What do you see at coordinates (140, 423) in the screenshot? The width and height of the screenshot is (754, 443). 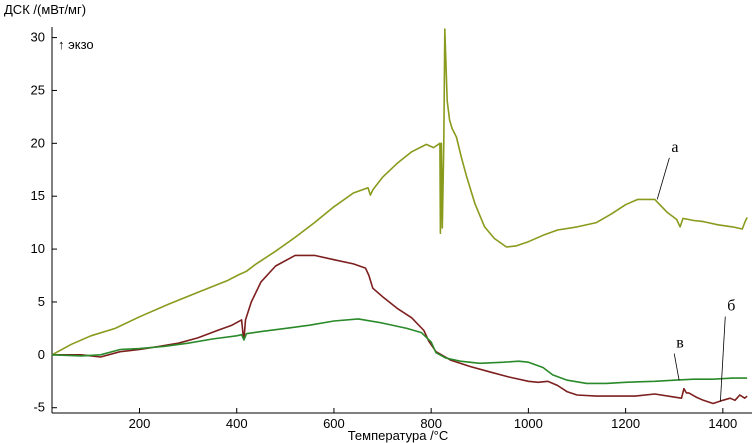 I see `x-tick-label: 200` at bounding box center [140, 423].